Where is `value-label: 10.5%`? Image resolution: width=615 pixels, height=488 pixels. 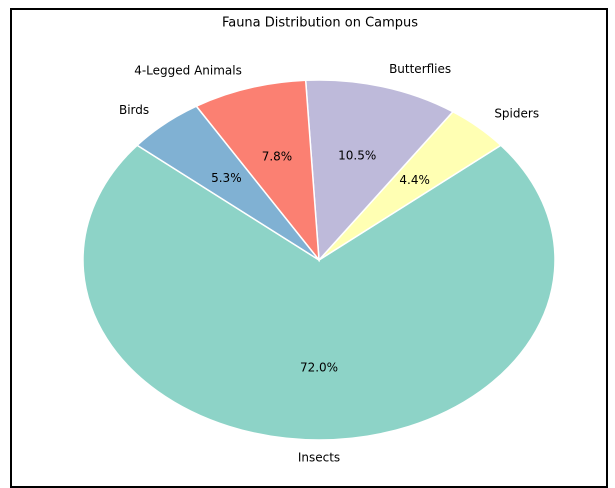
value-label: 10.5% is located at coordinates (357, 156).